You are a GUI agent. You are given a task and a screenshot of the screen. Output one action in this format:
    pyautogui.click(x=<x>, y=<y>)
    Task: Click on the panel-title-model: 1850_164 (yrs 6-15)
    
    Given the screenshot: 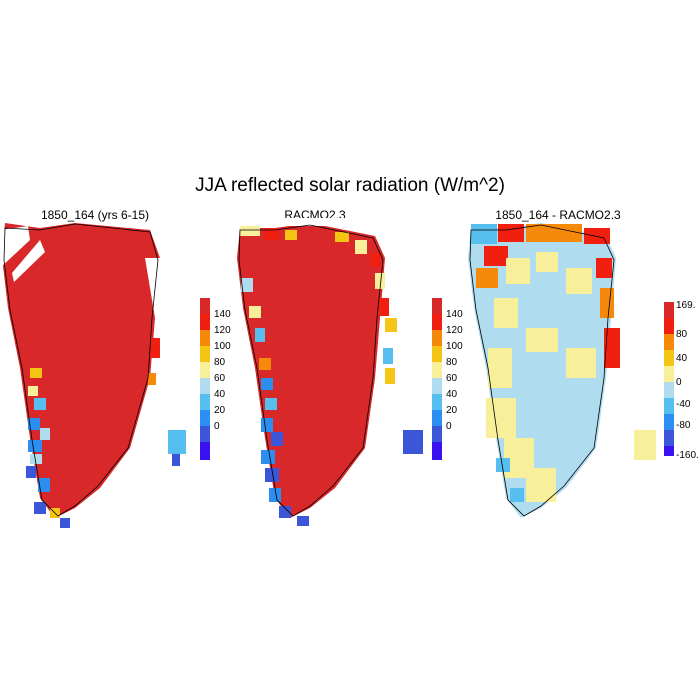 What is the action you would take?
    pyautogui.click(x=95, y=215)
    